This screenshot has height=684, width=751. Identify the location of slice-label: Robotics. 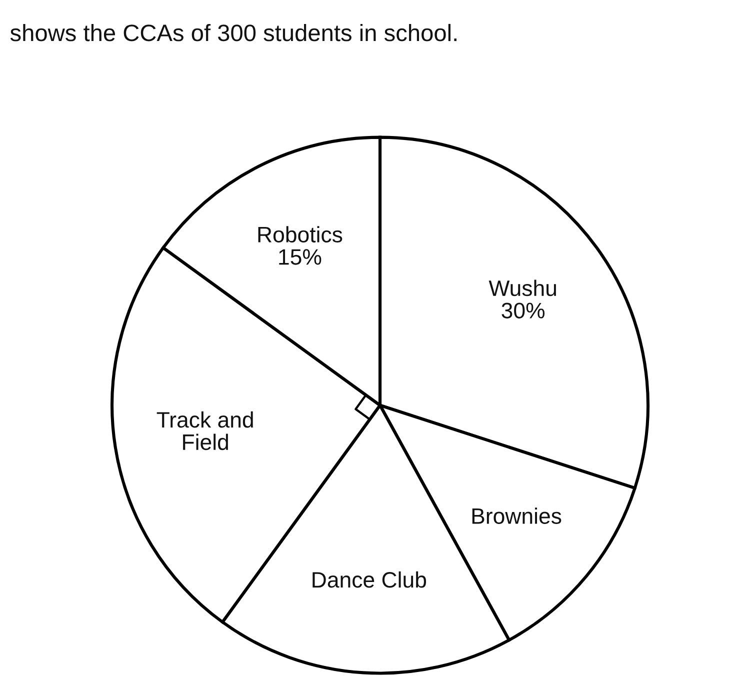
(300, 234).